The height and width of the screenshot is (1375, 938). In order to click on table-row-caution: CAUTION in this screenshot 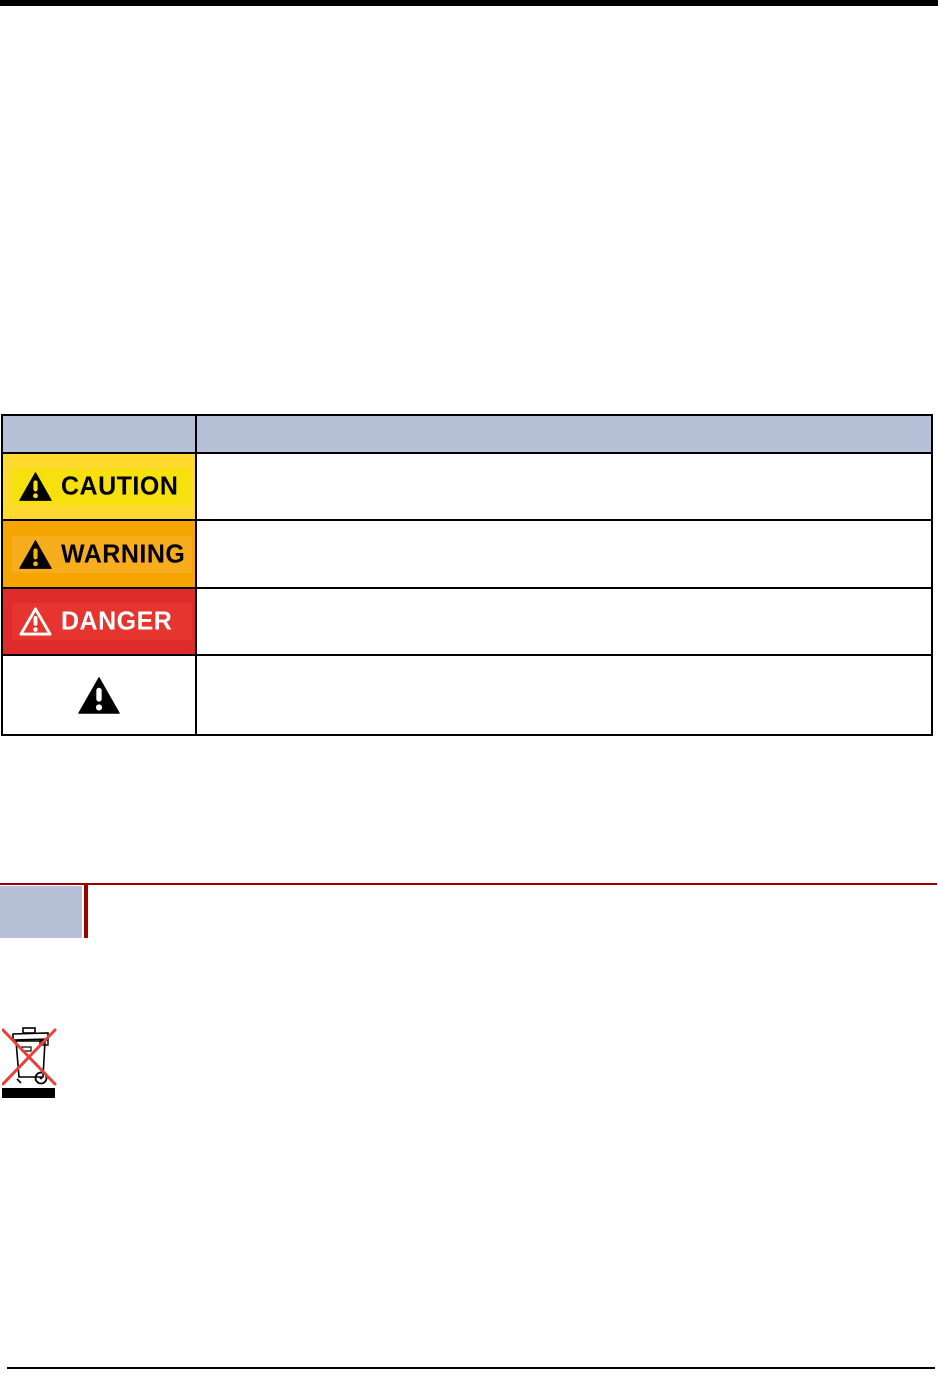, I will do `click(467, 485)`.